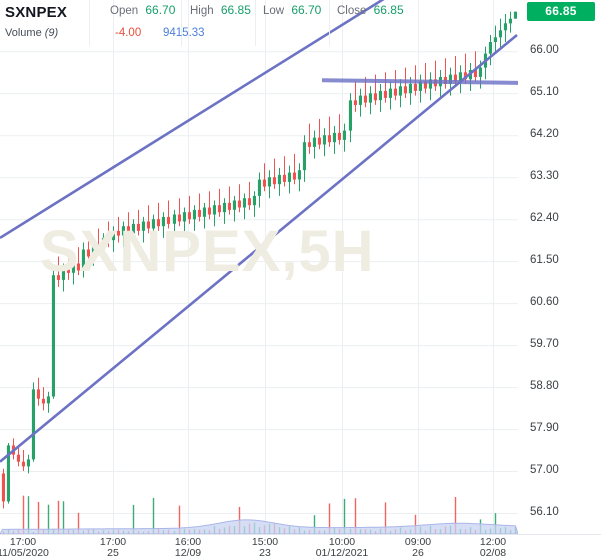 This screenshot has width=601, height=559. I want to click on time-axis-label: 12:00 02/08, so click(493, 548).